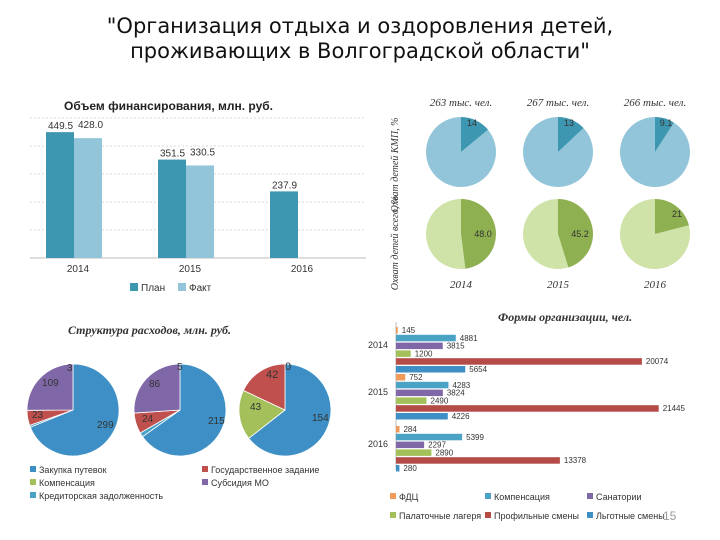 The image size is (720, 540). Describe the element at coordinates (180, 367) in the screenshot. I see `expenses-slice-label: 5` at that location.